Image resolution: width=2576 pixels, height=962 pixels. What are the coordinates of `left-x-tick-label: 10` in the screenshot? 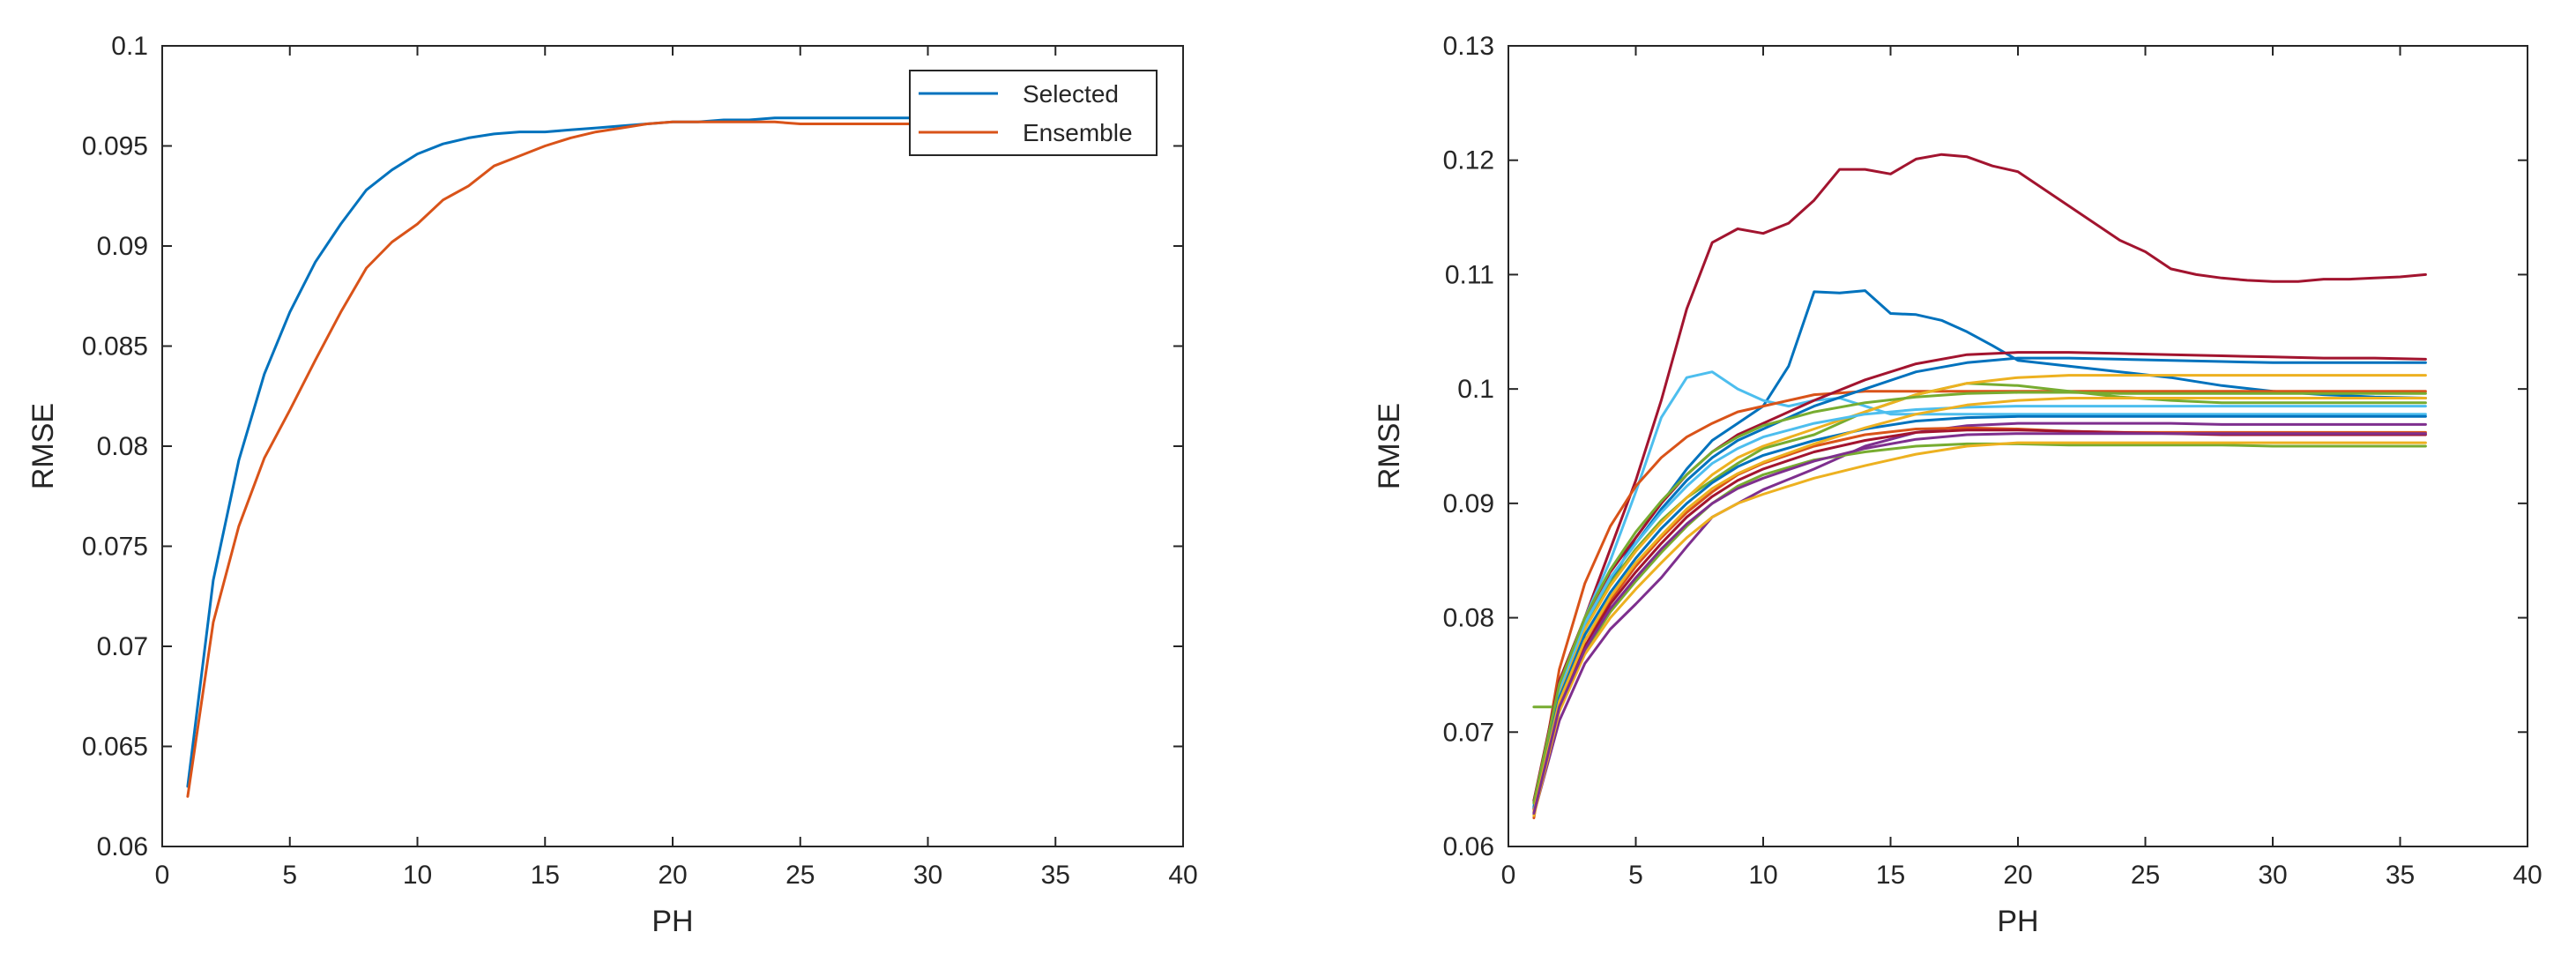 It's located at (418, 875).